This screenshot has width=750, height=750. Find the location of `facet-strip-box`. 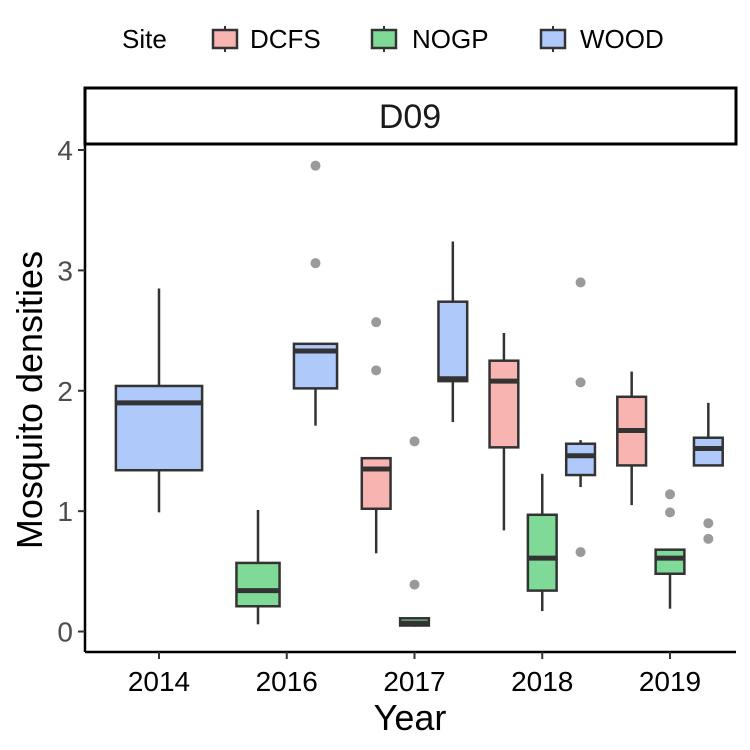

facet-strip-box is located at coordinates (410, 116).